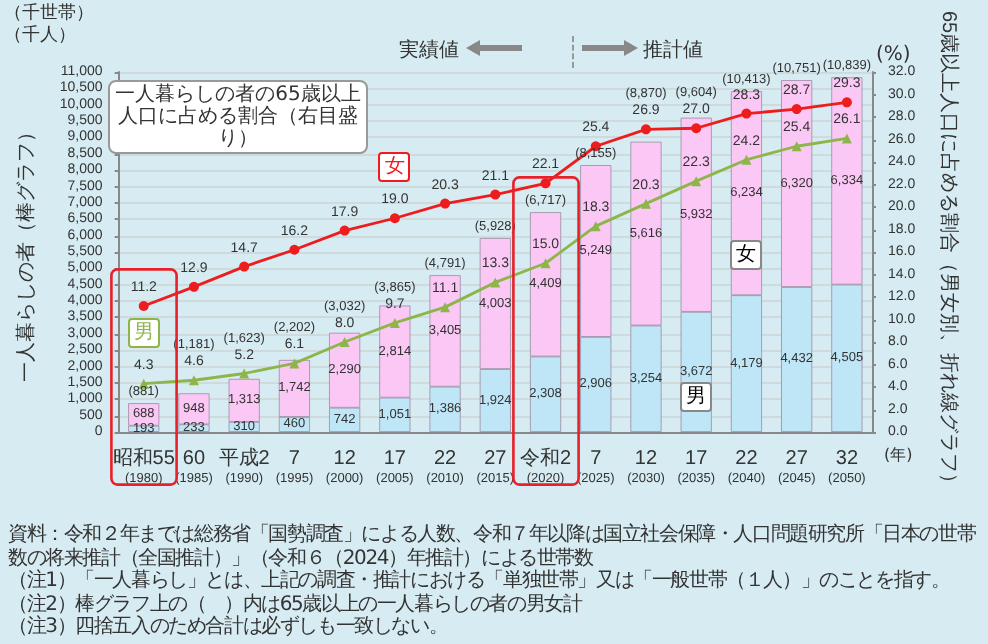 The width and height of the screenshot is (988, 644). I want to click on text: 推計値, so click(673, 51).